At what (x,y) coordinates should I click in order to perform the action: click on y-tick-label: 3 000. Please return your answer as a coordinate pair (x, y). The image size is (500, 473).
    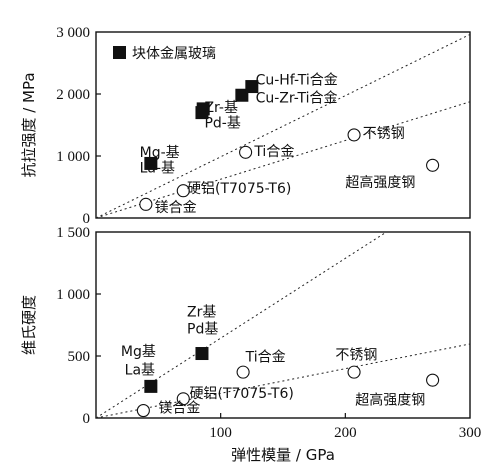
    Looking at the image, I should click on (73, 33).